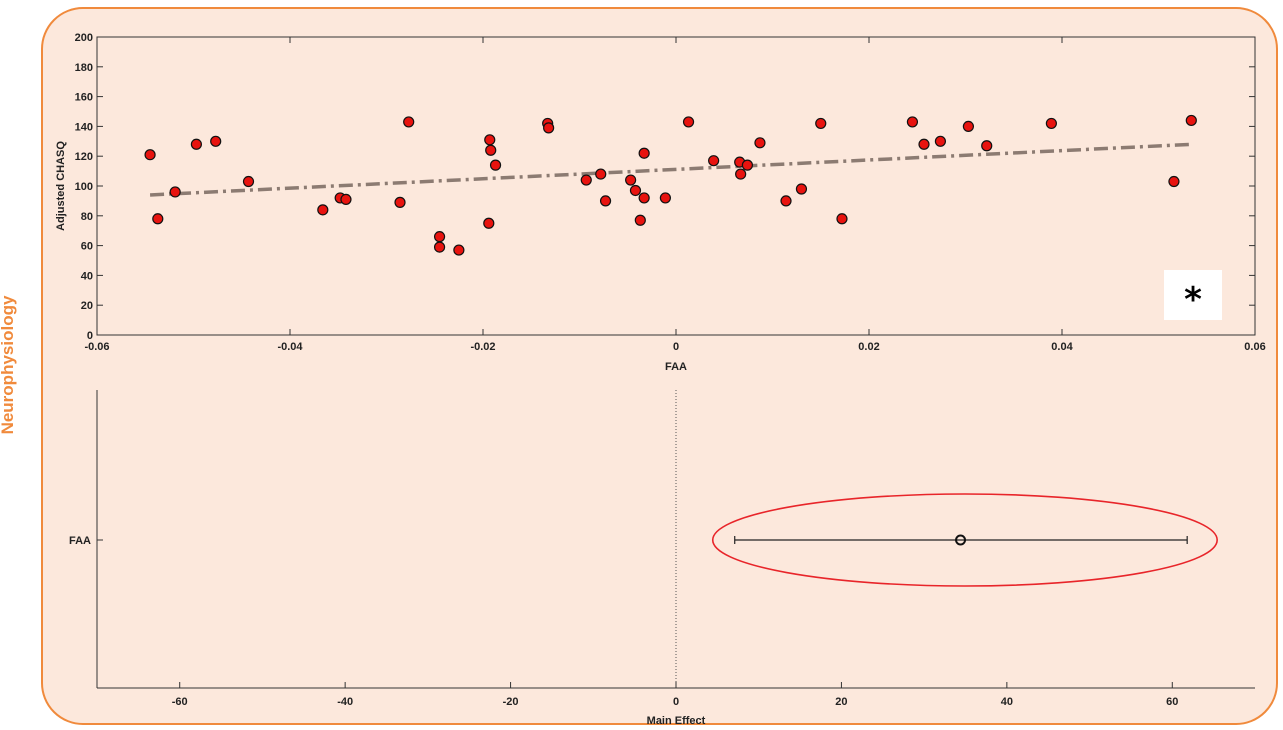 Image resolution: width=1283 pixels, height=730 pixels. What do you see at coordinates (676, 721) in the screenshot?
I see `effect-x-axis-label: Main Effect` at bounding box center [676, 721].